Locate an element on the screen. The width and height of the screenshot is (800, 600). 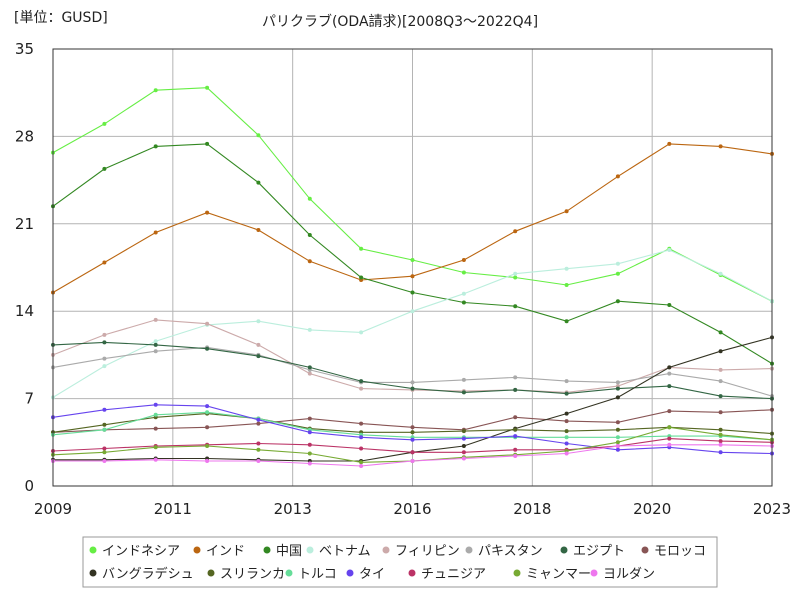
legend-label: ミャンマー is located at coordinates (558, 574).